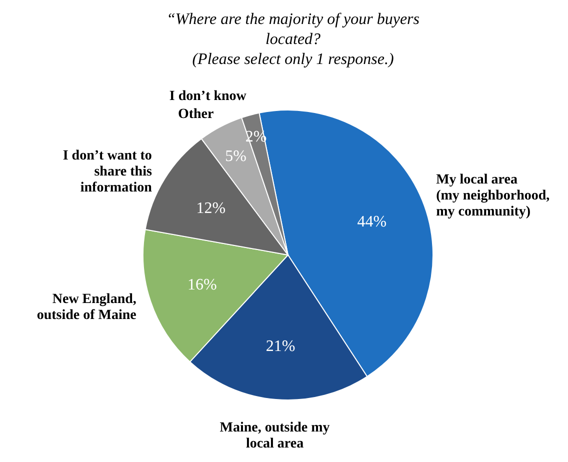 The image size is (568, 462). What do you see at coordinates (208, 96) in the screenshot?
I see `slice-label: I don’t know` at bounding box center [208, 96].